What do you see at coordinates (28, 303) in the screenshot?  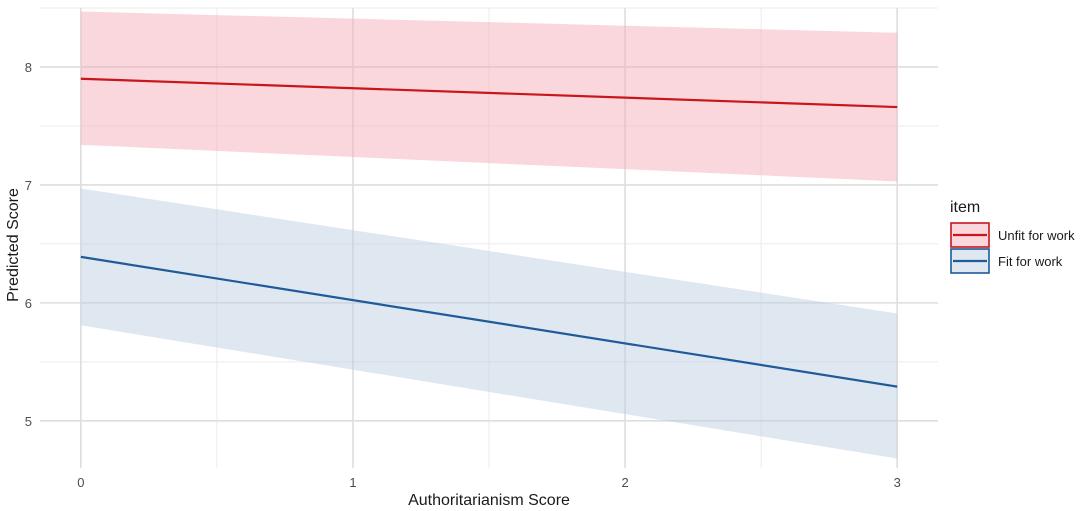 I see `y-tick-label: 6` at bounding box center [28, 303].